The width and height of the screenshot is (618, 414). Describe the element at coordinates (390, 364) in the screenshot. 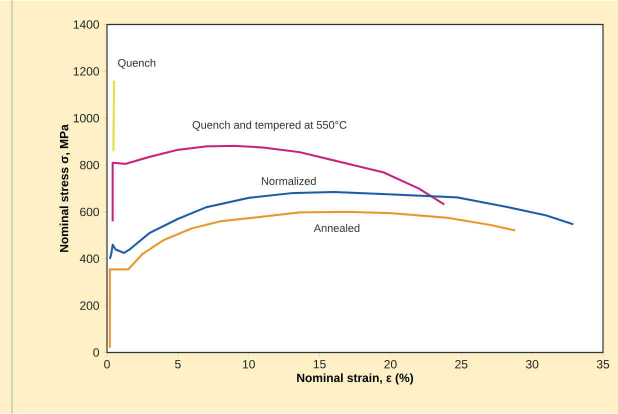

I see `x-tick-label: 20` at that location.